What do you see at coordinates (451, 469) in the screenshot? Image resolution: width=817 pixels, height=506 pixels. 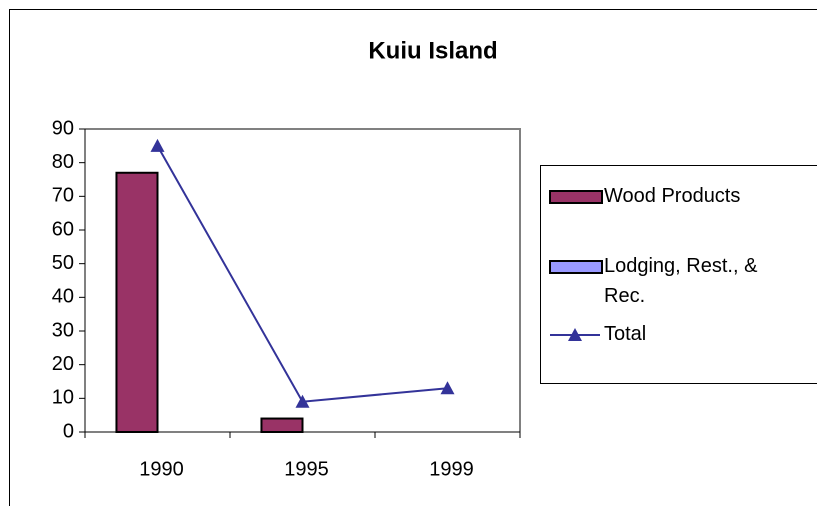 I see `x-tick-label: 1999` at bounding box center [451, 469].